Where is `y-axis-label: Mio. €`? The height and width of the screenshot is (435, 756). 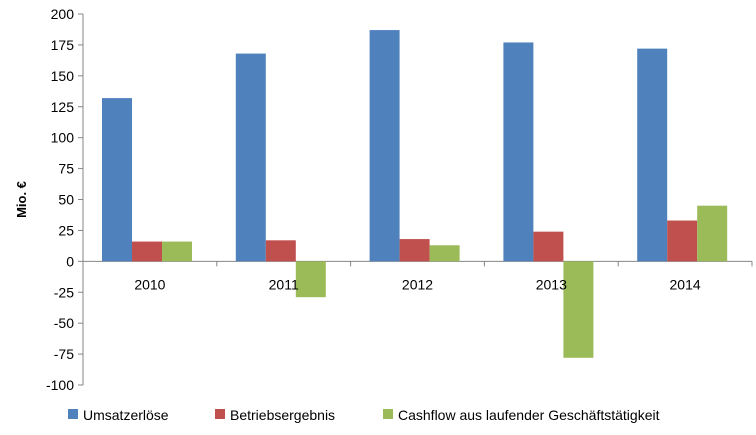 y-axis-label: Mio. € is located at coordinates (21, 199).